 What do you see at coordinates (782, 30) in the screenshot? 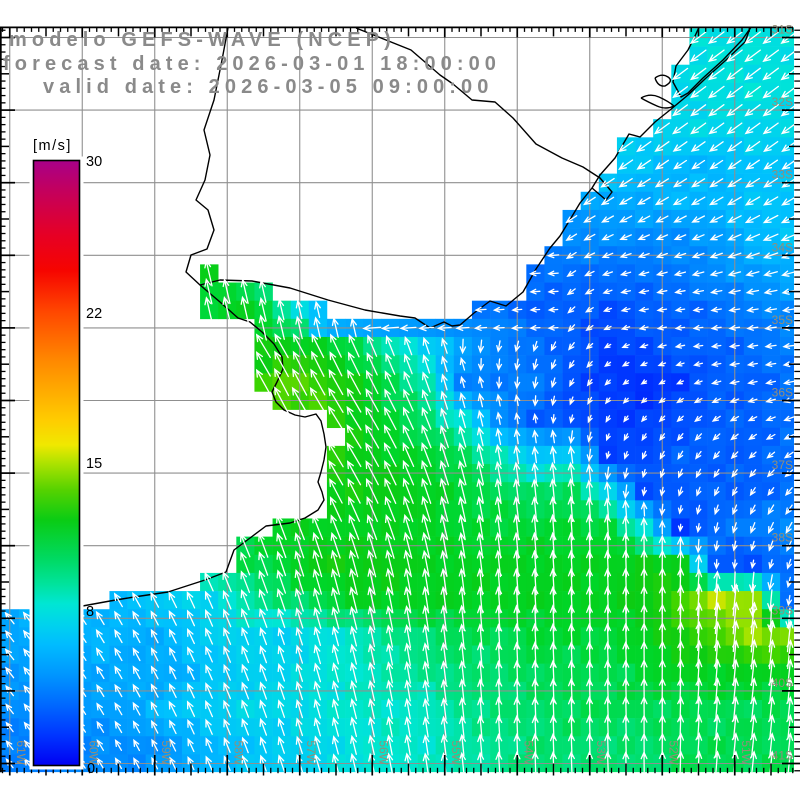
I see `svg-text: 31S` at bounding box center [782, 30].